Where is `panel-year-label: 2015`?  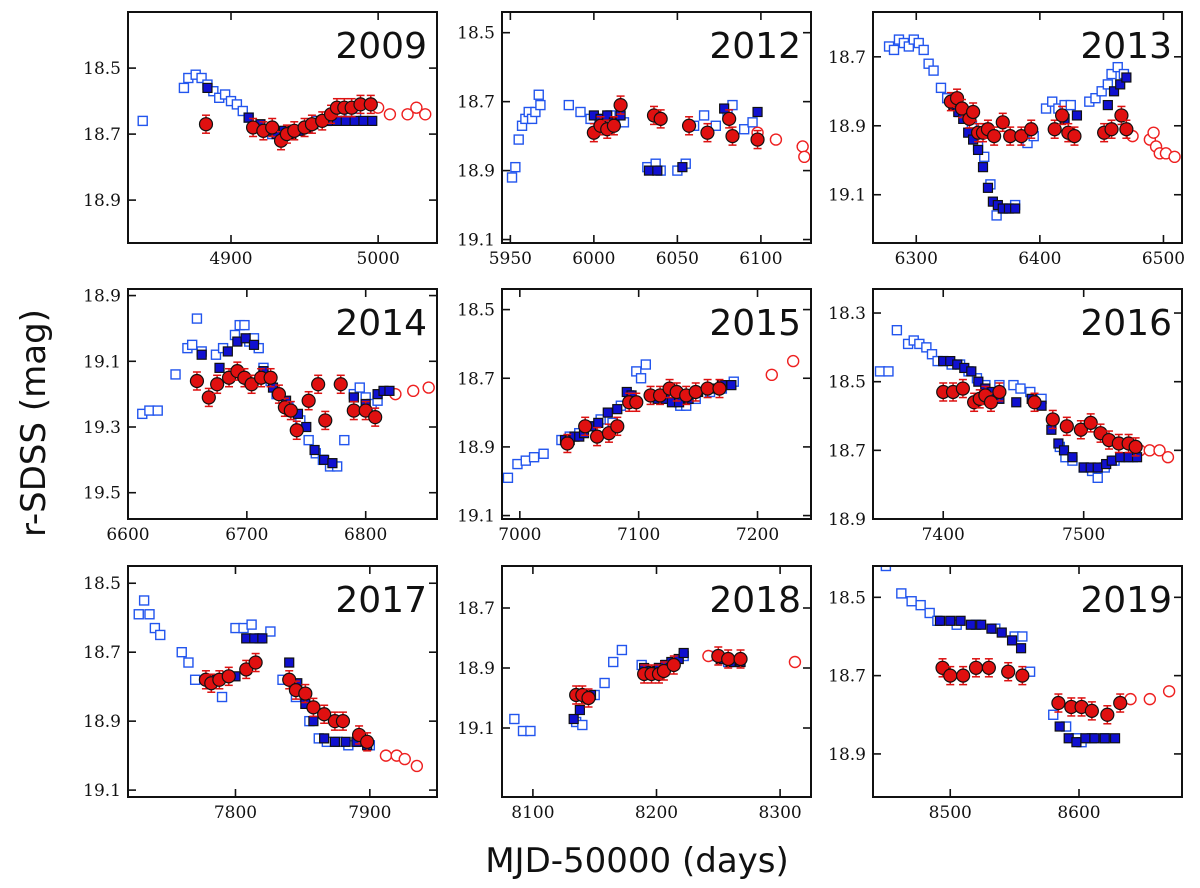
panel-year-label: 2015 is located at coordinates (755, 323).